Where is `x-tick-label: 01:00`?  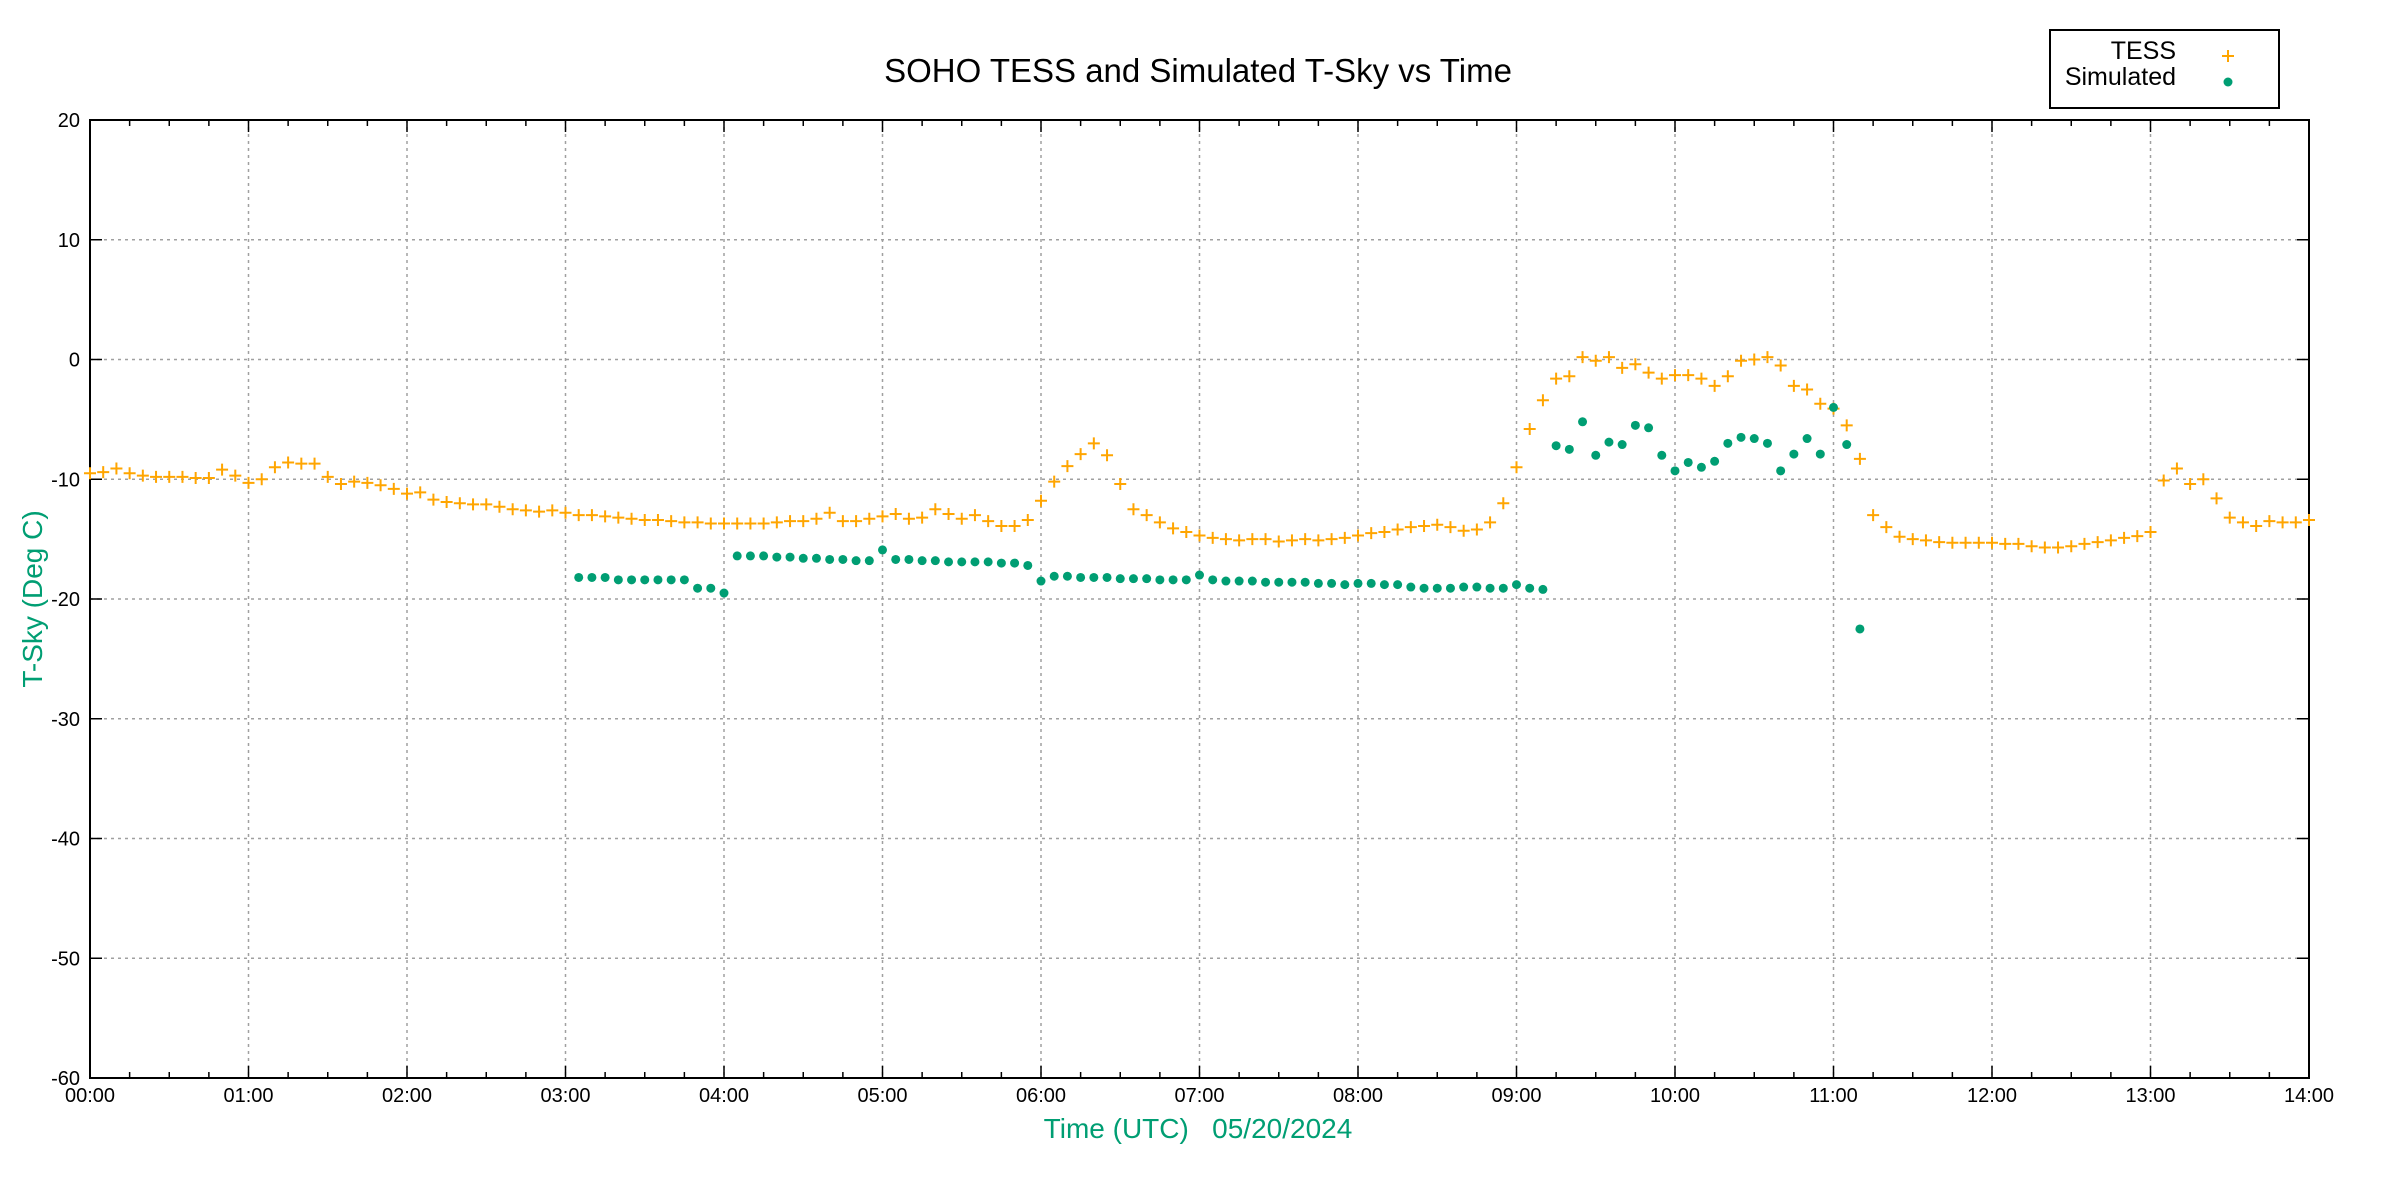
x-tick-label: 01:00 is located at coordinates (248, 1096).